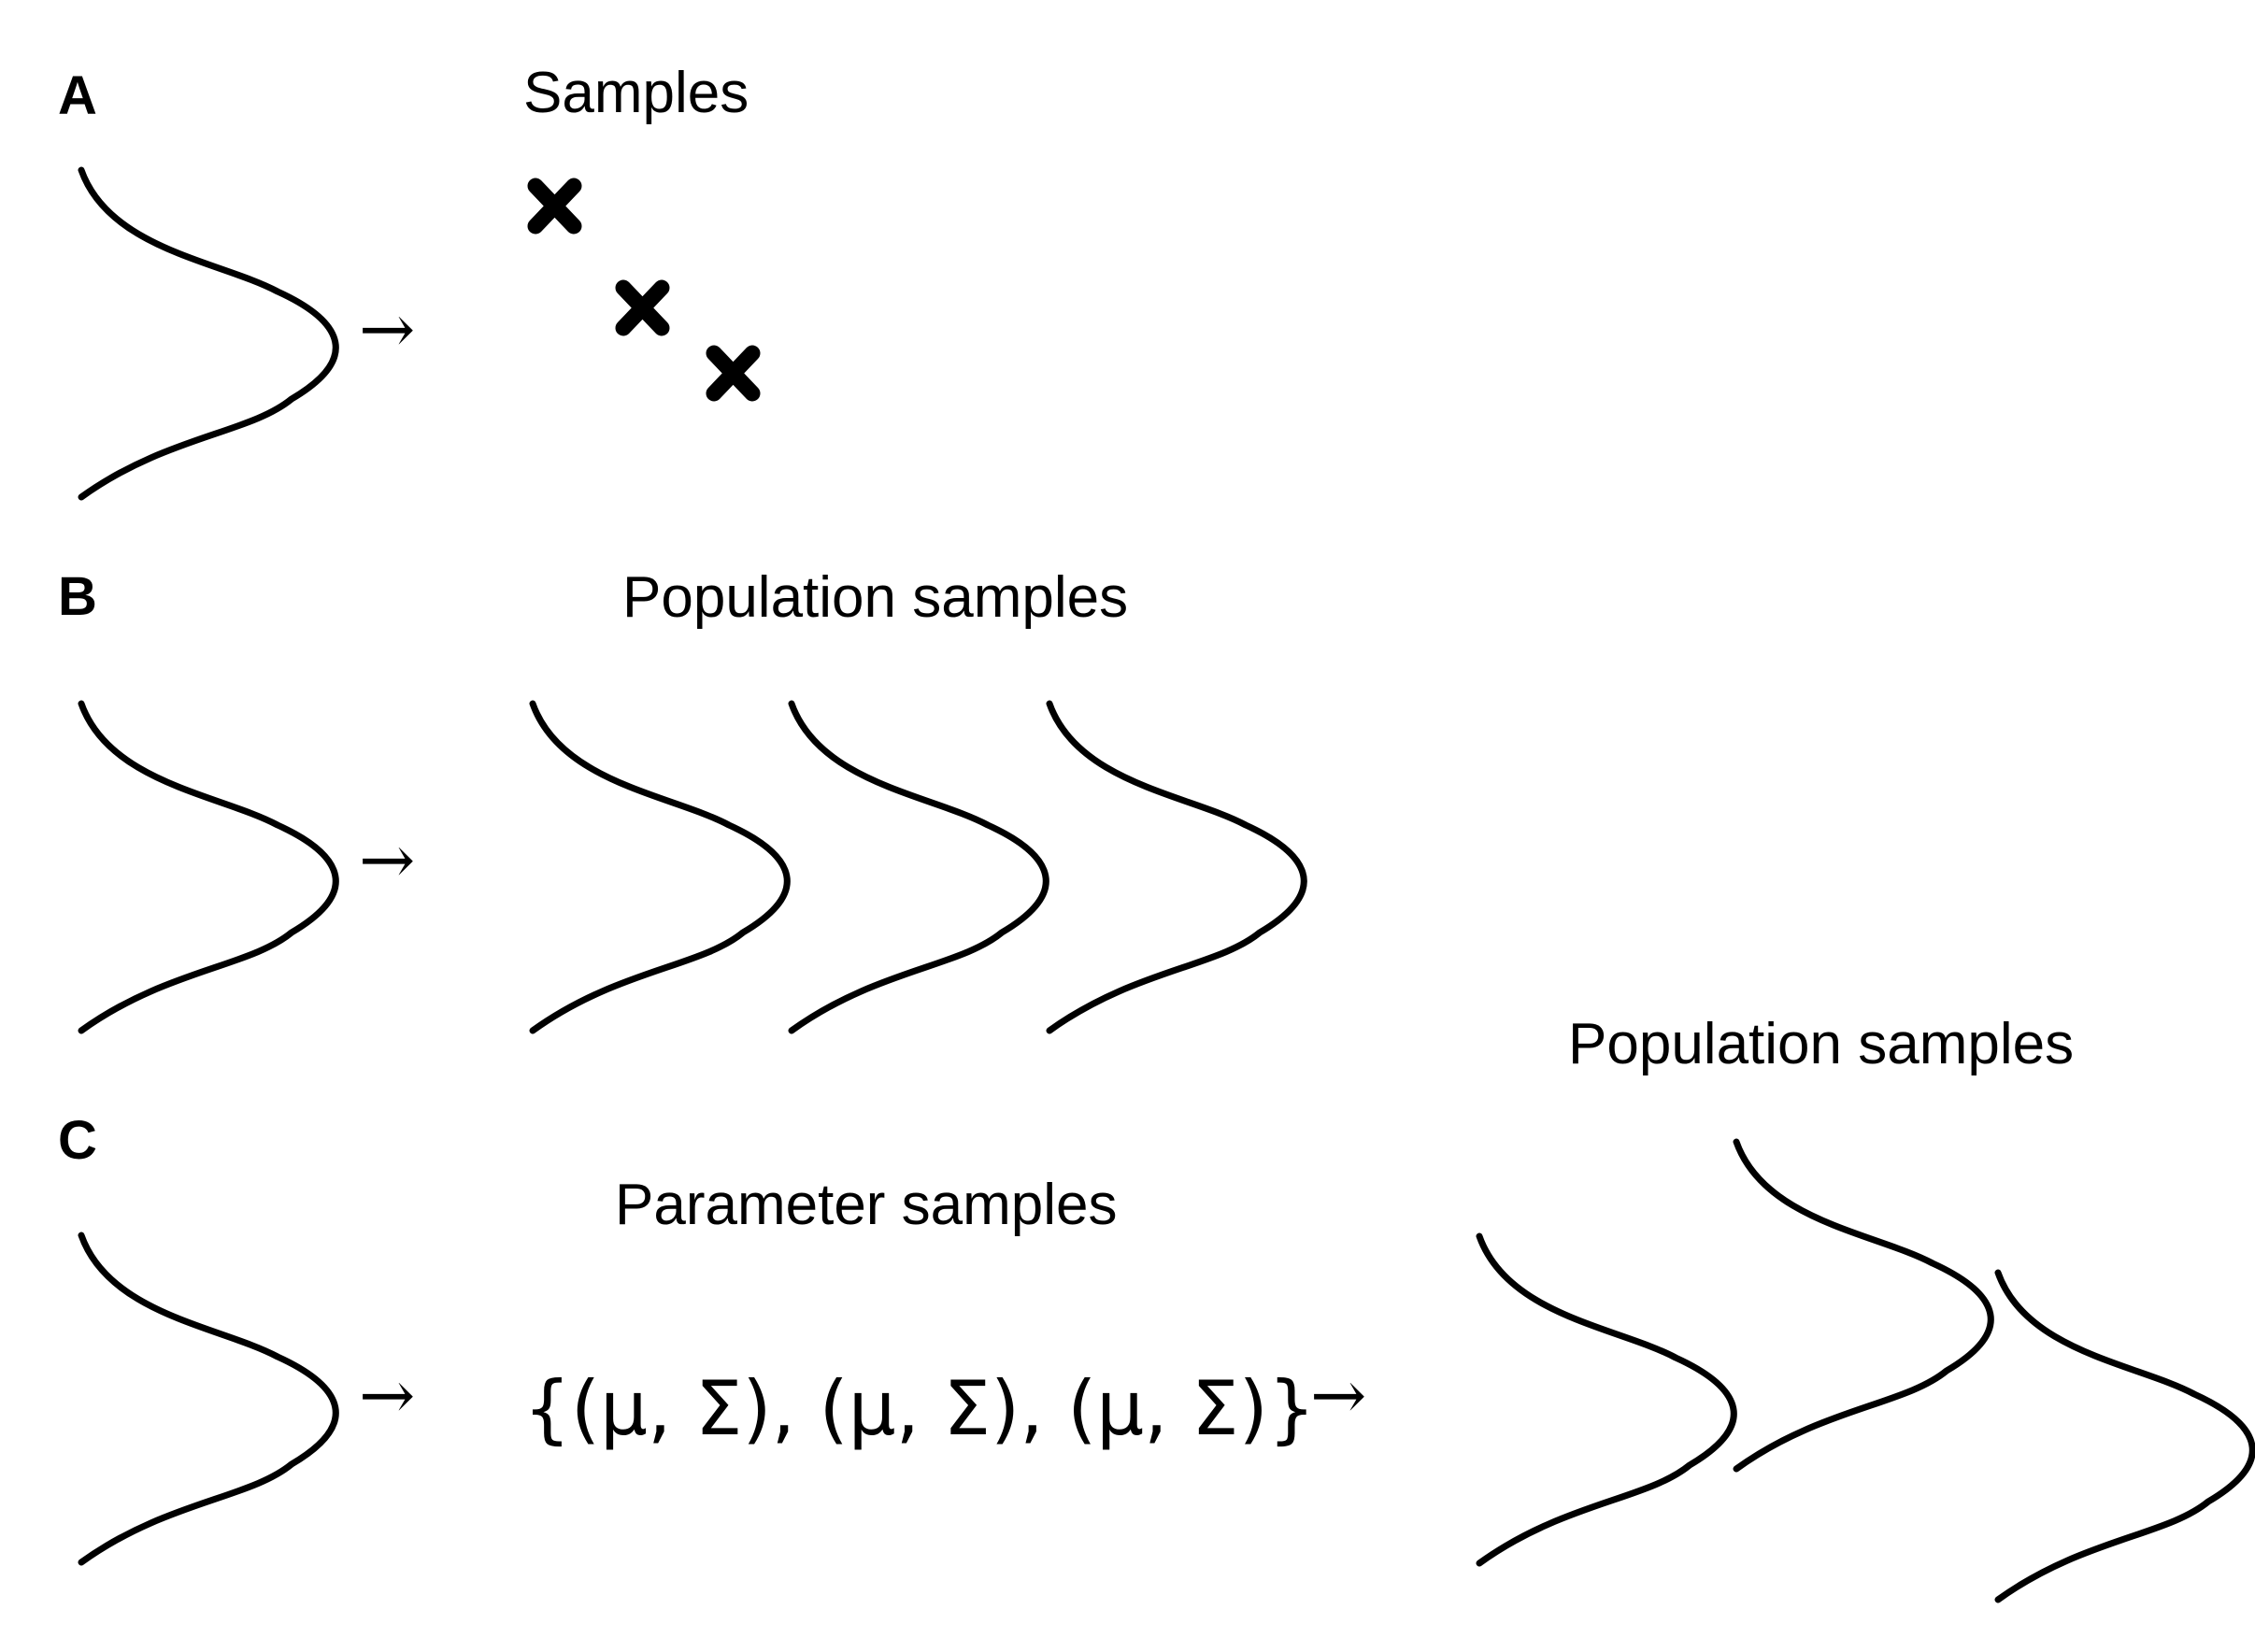 This screenshot has width=2255, height=1652. I want to click on panel-a: A Samples →, so click(409, 279).